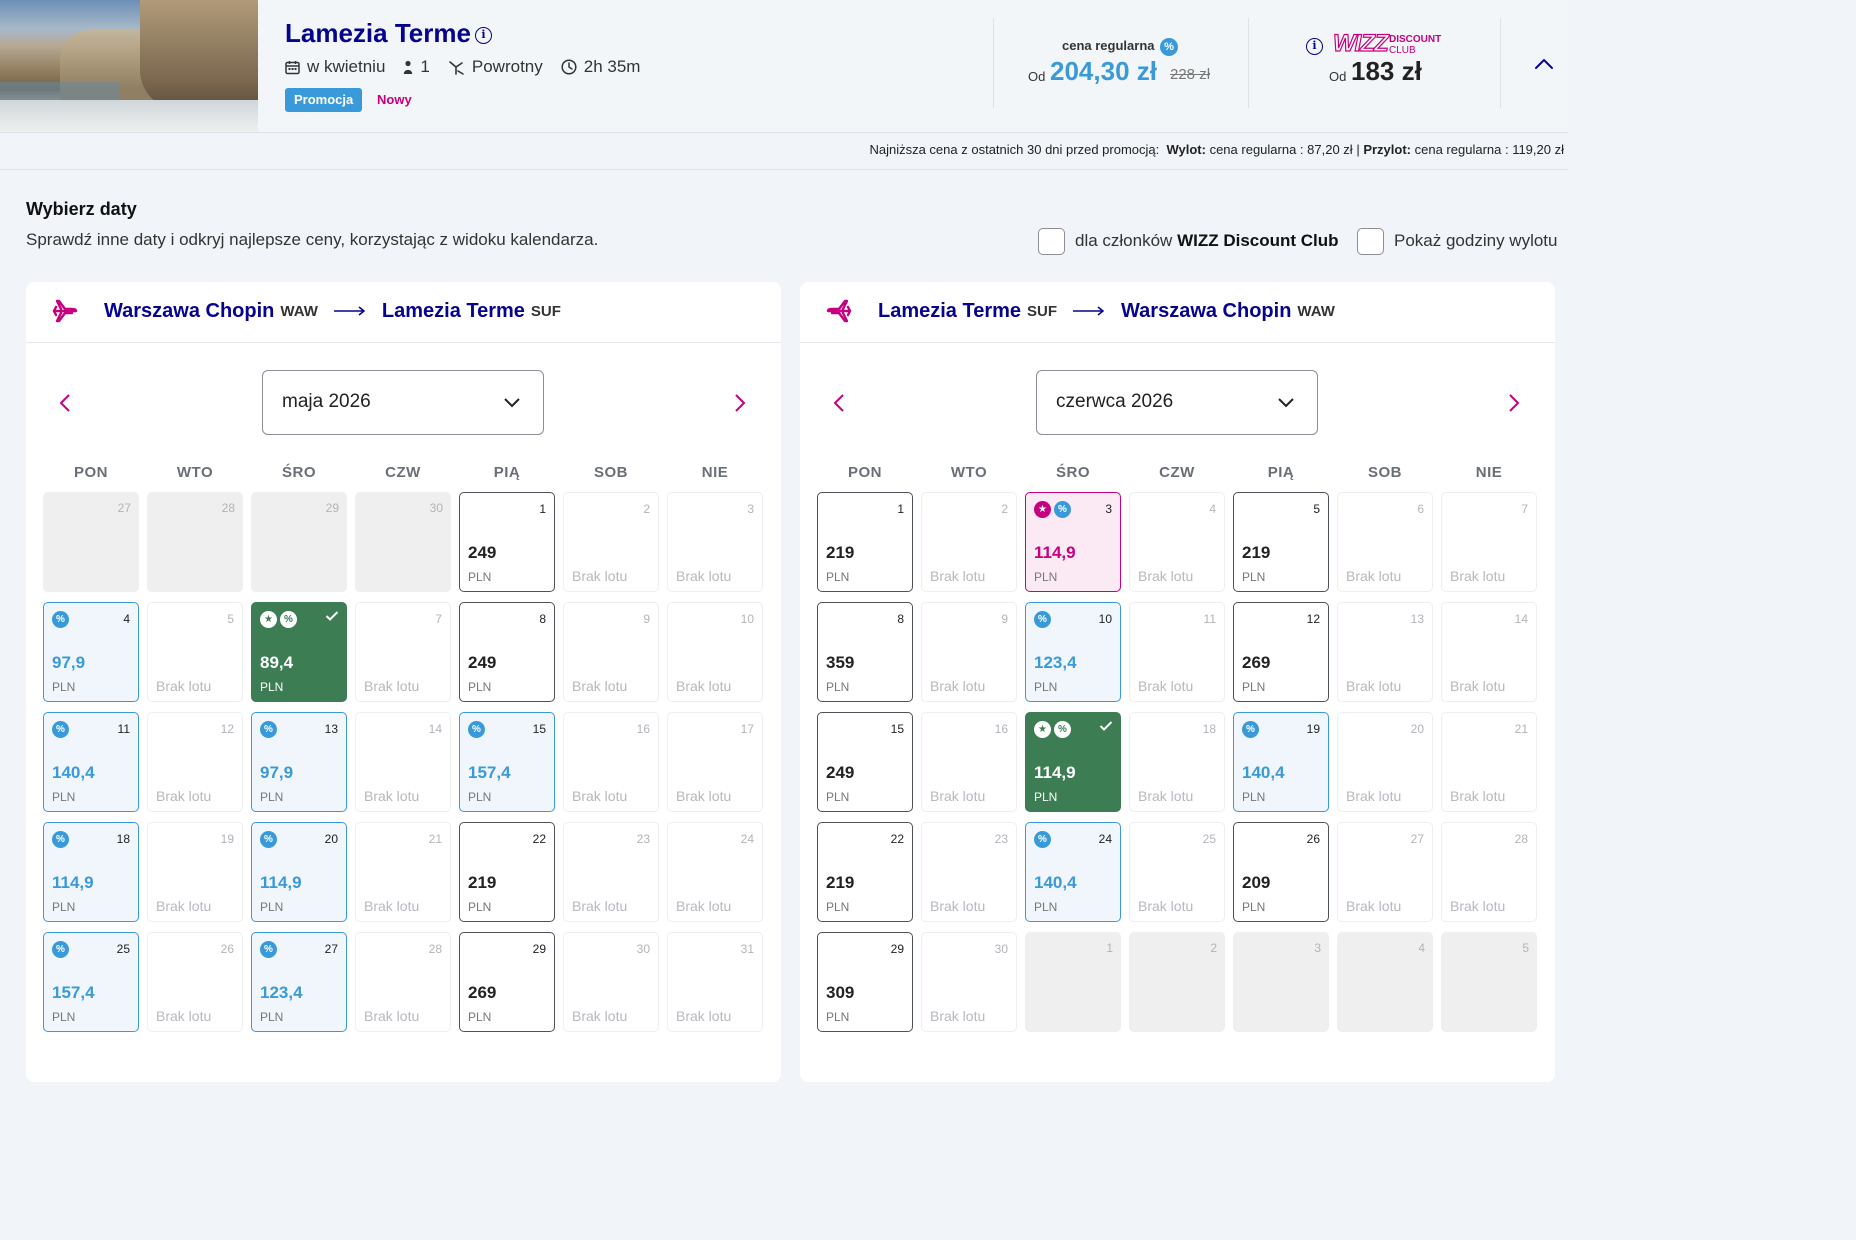 This screenshot has height=1240, width=1856. Describe the element at coordinates (435, 729) in the screenshot. I see `day-number: 14` at that location.